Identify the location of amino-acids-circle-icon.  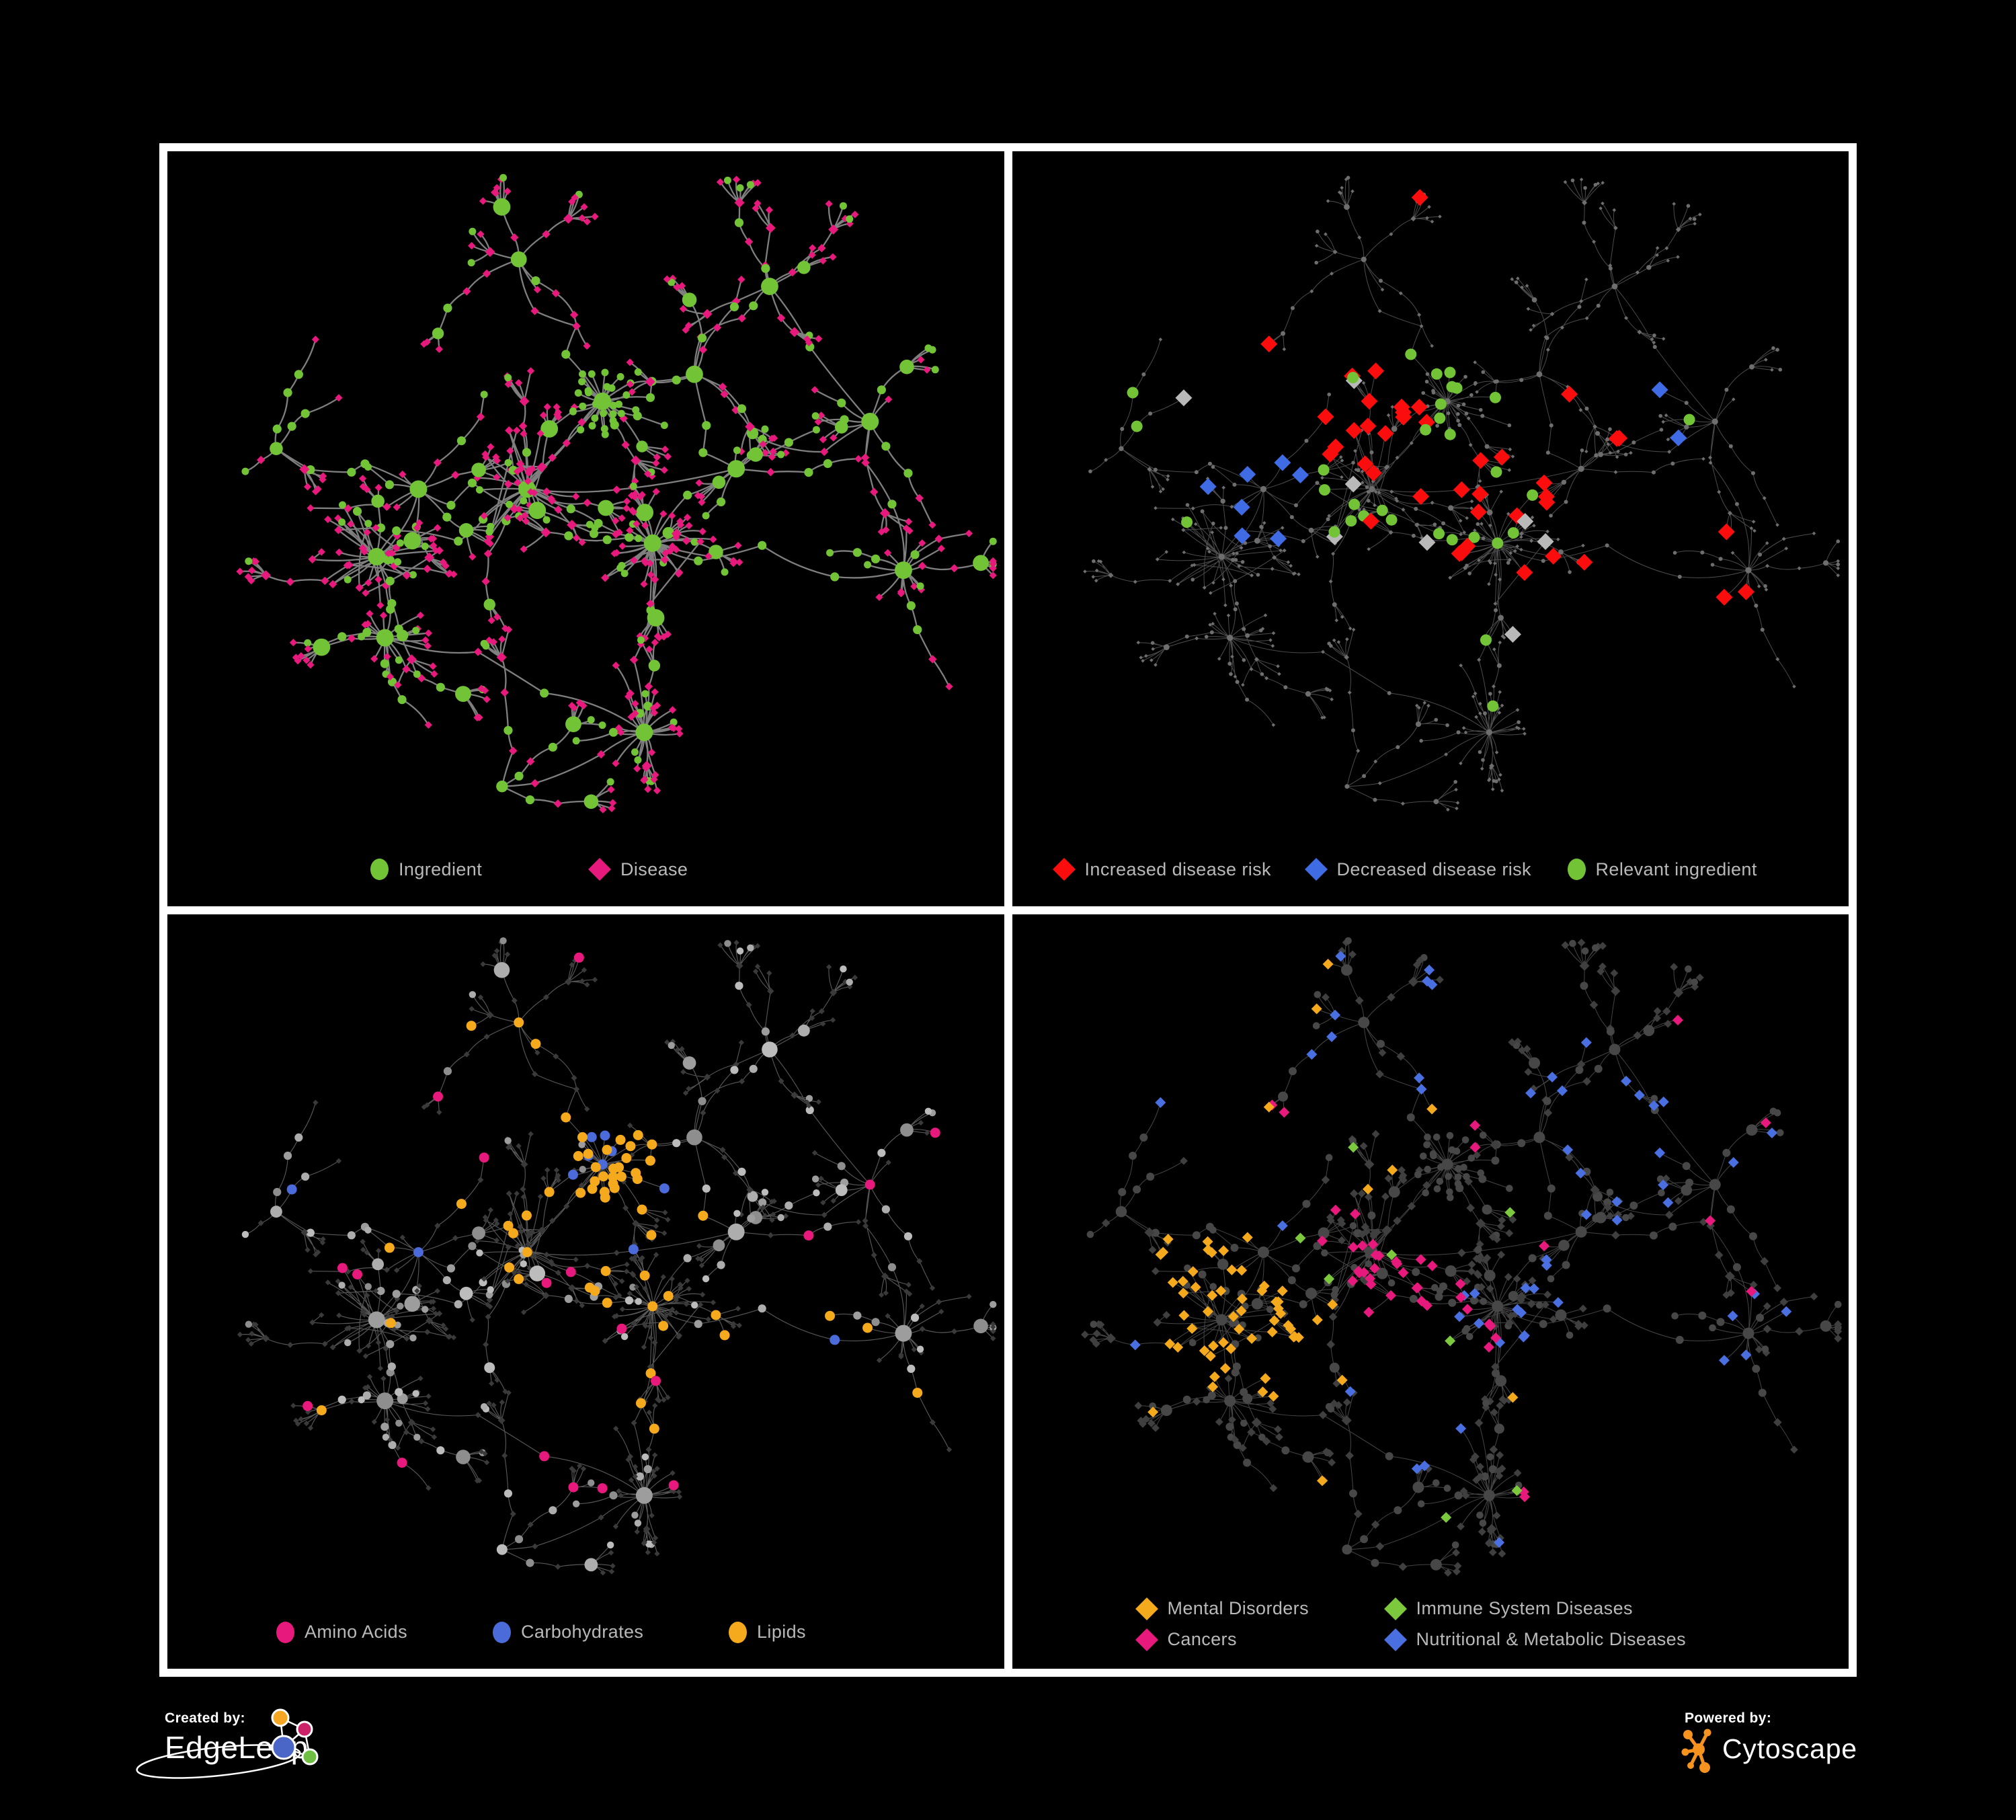
(285, 1632).